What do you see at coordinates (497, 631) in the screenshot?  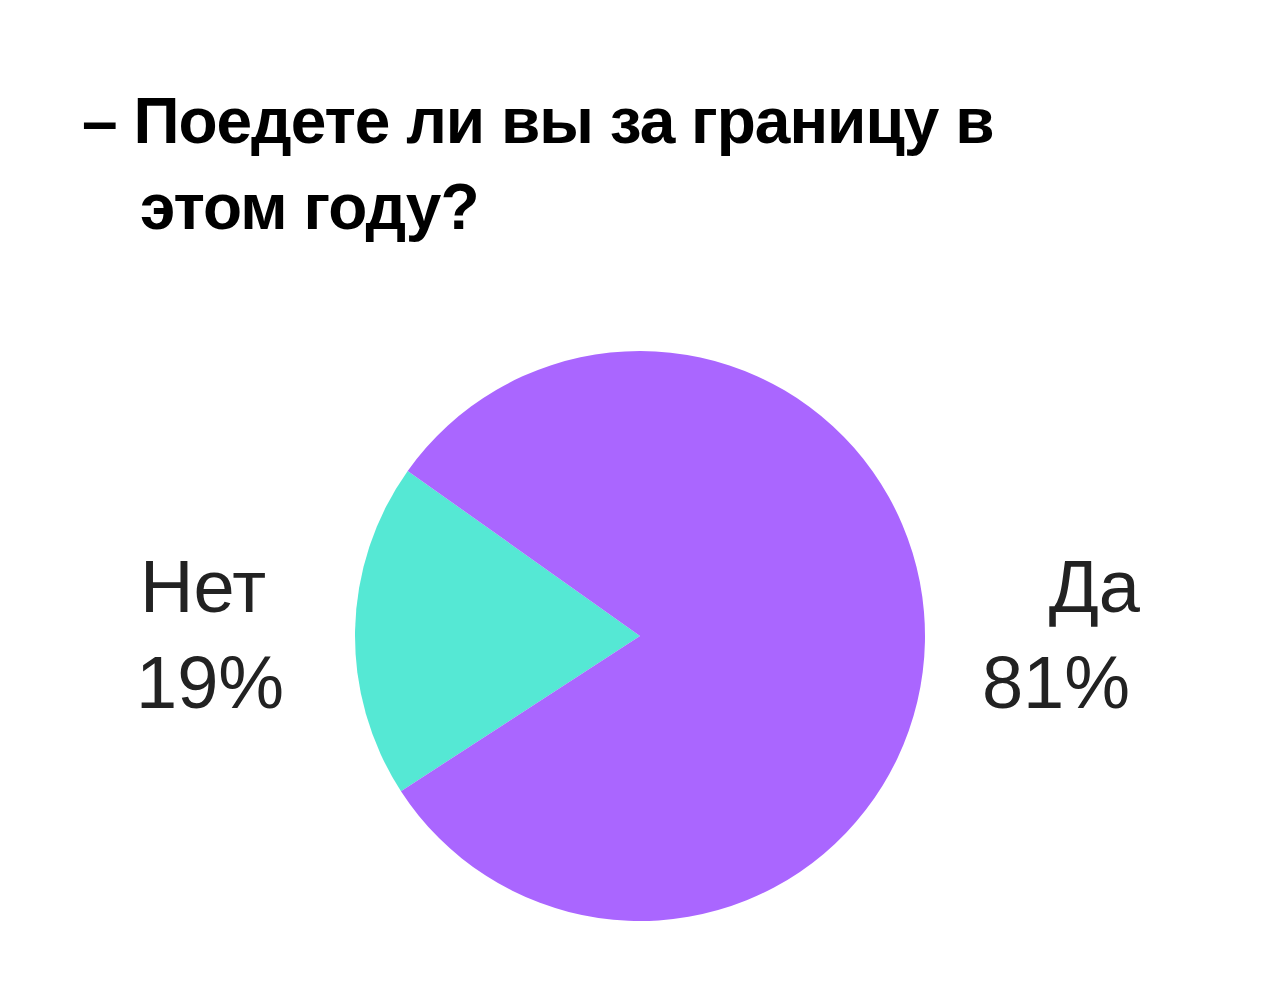 I see `pie-slice` at bounding box center [497, 631].